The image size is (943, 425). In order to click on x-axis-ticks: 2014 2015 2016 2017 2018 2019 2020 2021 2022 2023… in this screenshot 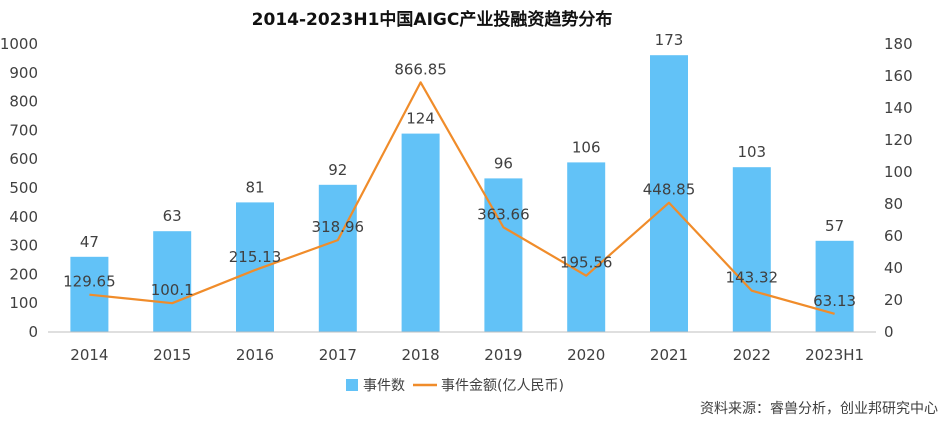, I will do `click(467, 355)`.